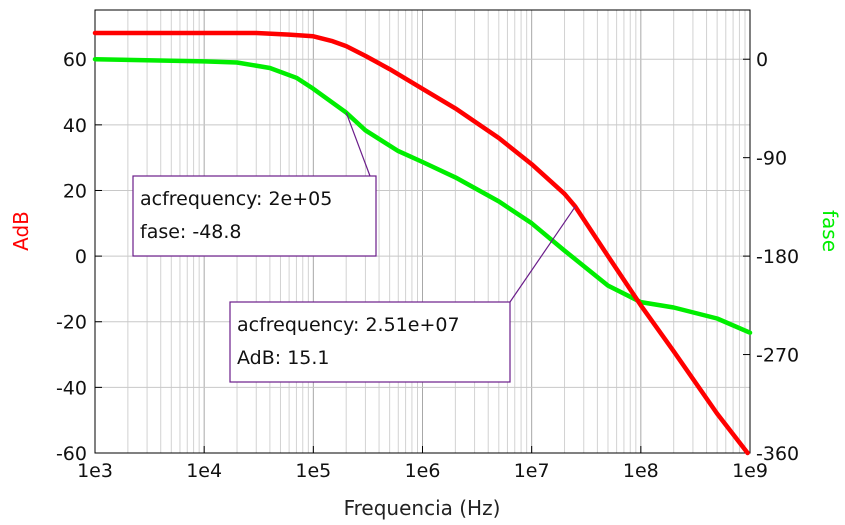  I want to click on y-left-tick-label: -60, so click(71, 454).